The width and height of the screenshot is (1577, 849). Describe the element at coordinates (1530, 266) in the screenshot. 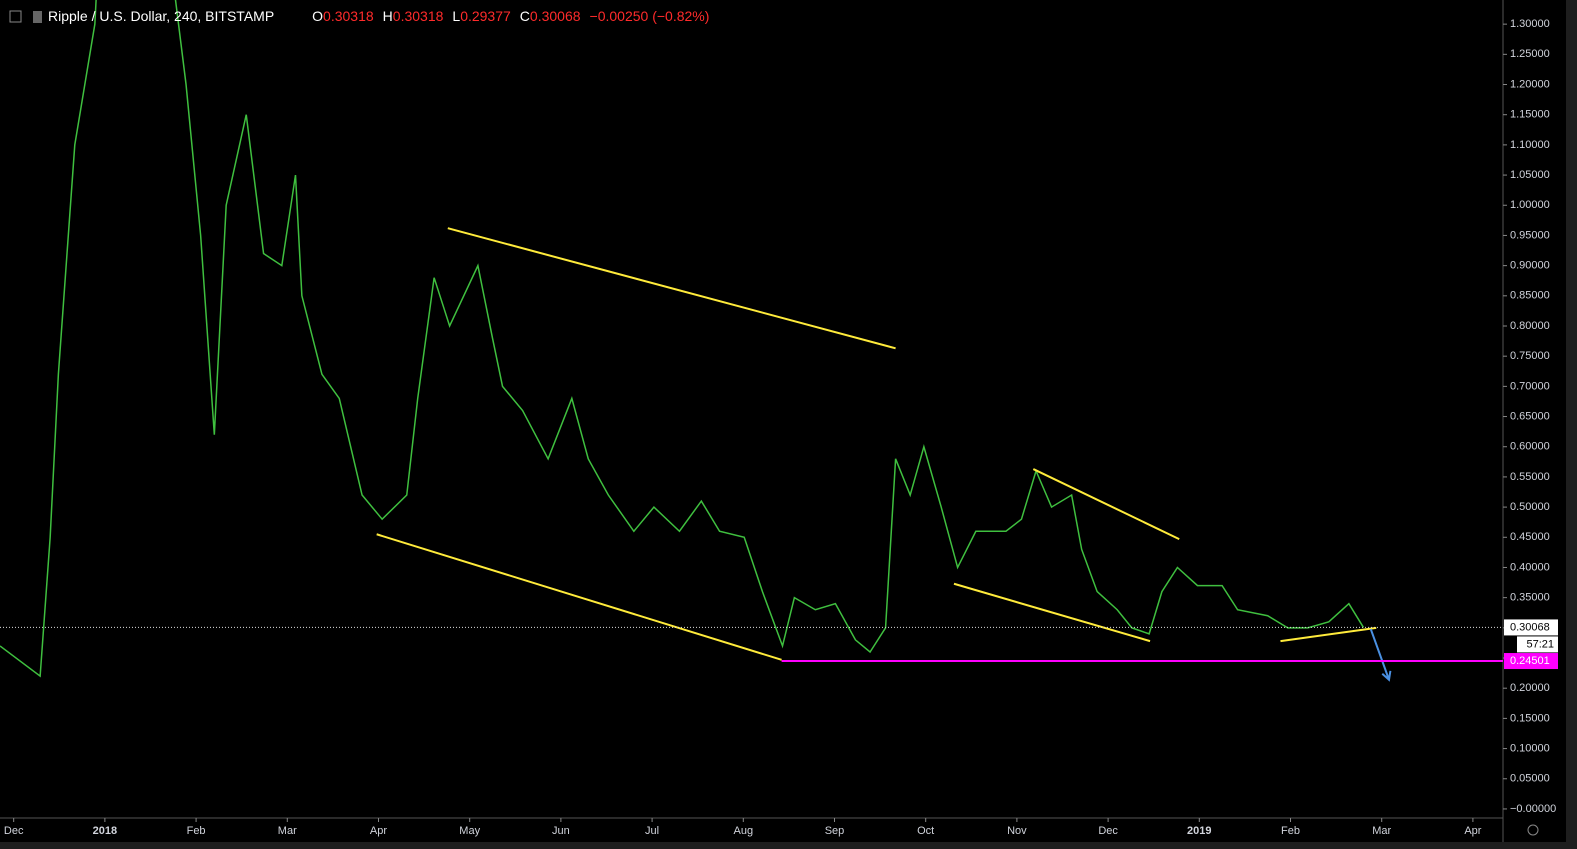

I see `y-tick-label: 0.90000` at that location.